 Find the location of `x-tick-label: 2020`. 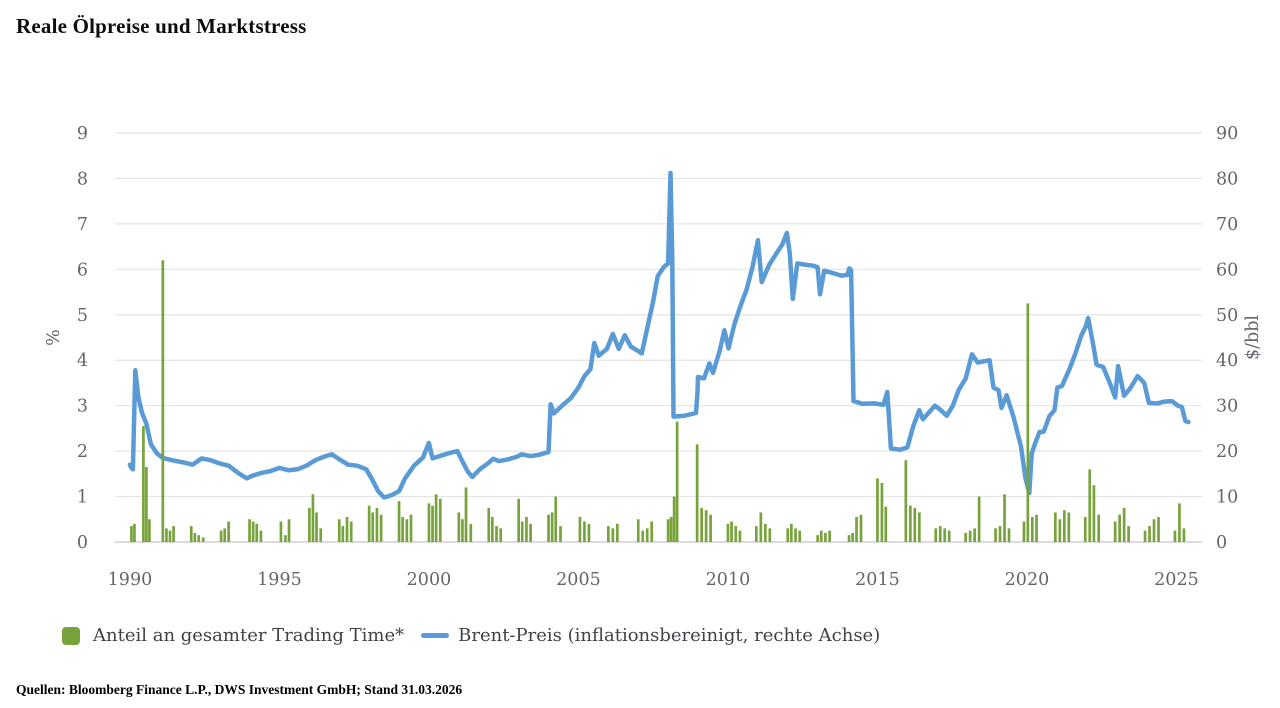

x-tick-label: 2020 is located at coordinates (1027, 580).